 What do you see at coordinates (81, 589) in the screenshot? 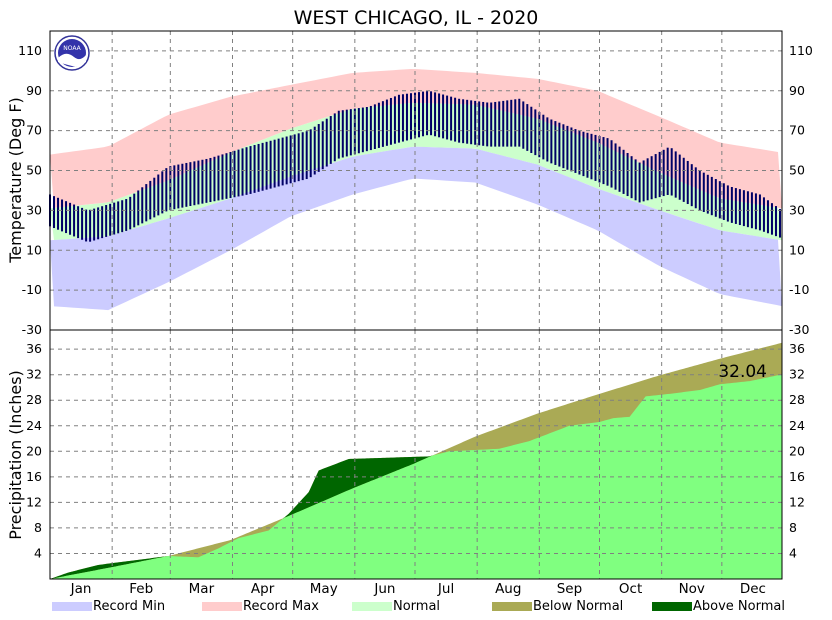
I see `month-label: Jan` at bounding box center [81, 589].